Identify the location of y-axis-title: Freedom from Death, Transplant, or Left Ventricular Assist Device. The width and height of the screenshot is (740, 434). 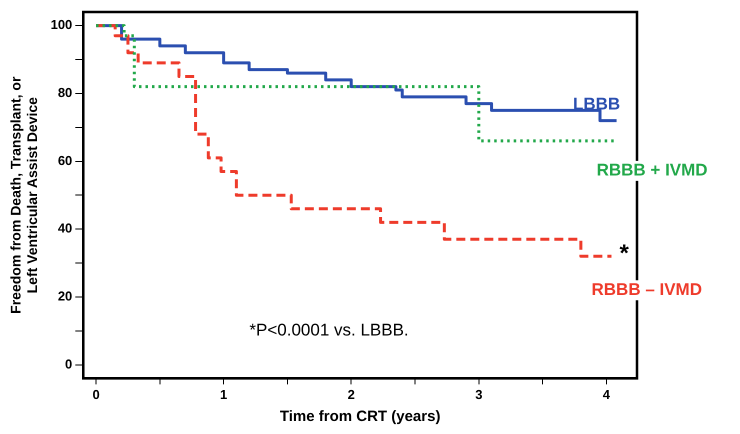
(23, 195).